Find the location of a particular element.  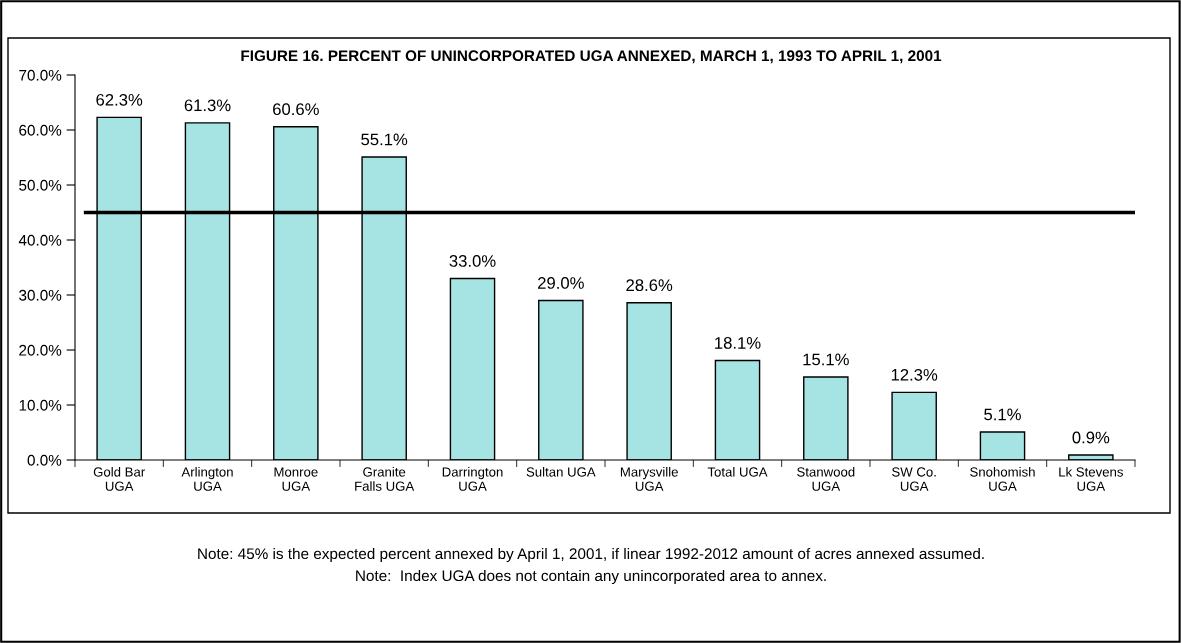

data-label: 5.1% is located at coordinates (1002, 414).